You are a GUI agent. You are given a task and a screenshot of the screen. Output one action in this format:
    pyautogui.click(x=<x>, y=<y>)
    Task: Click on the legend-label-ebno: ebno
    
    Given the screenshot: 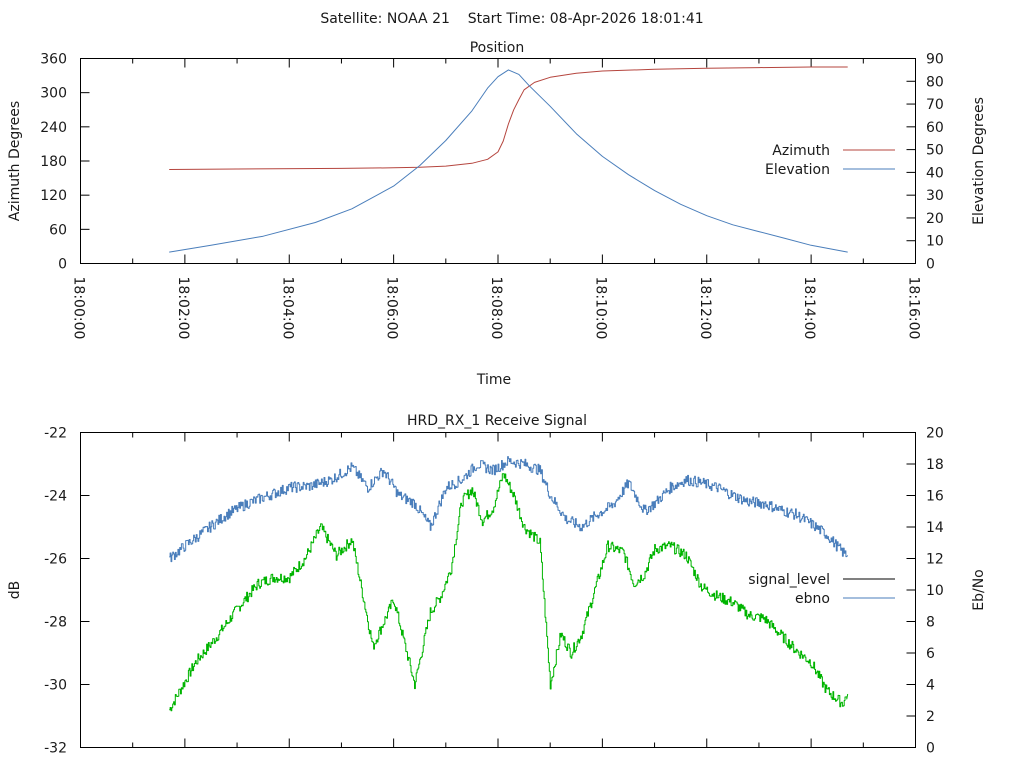 What is the action you would take?
    pyautogui.click(x=812, y=599)
    